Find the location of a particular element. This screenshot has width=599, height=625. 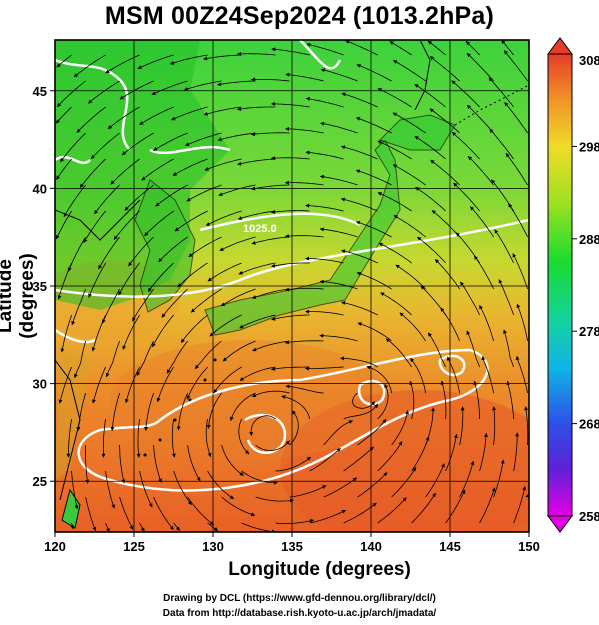

x-tick-label: 140 is located at coordinates (371, 546).